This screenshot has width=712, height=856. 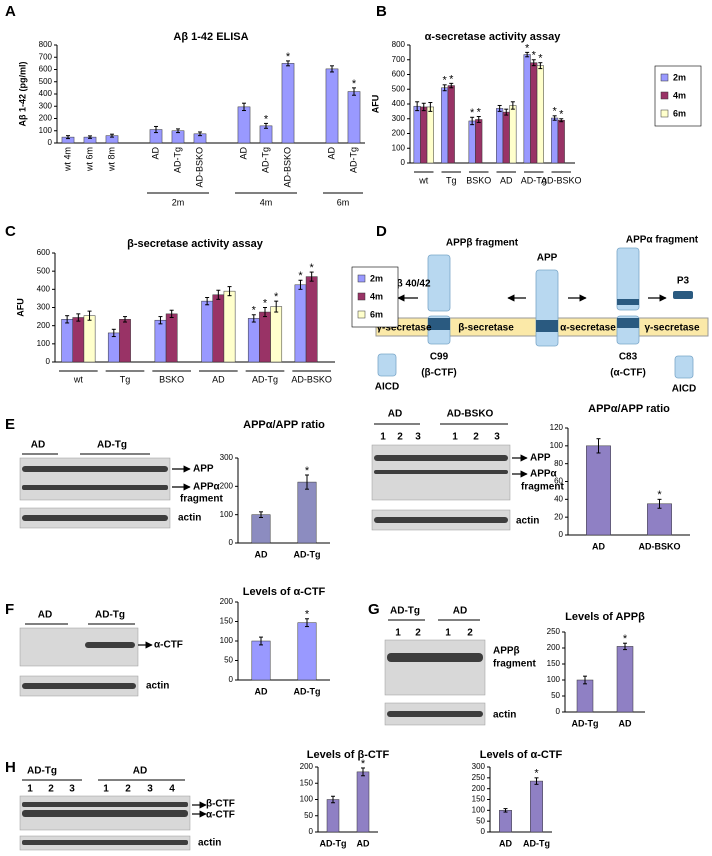 I want to click on y-tick-label: 50, so click(x=308, y=815).